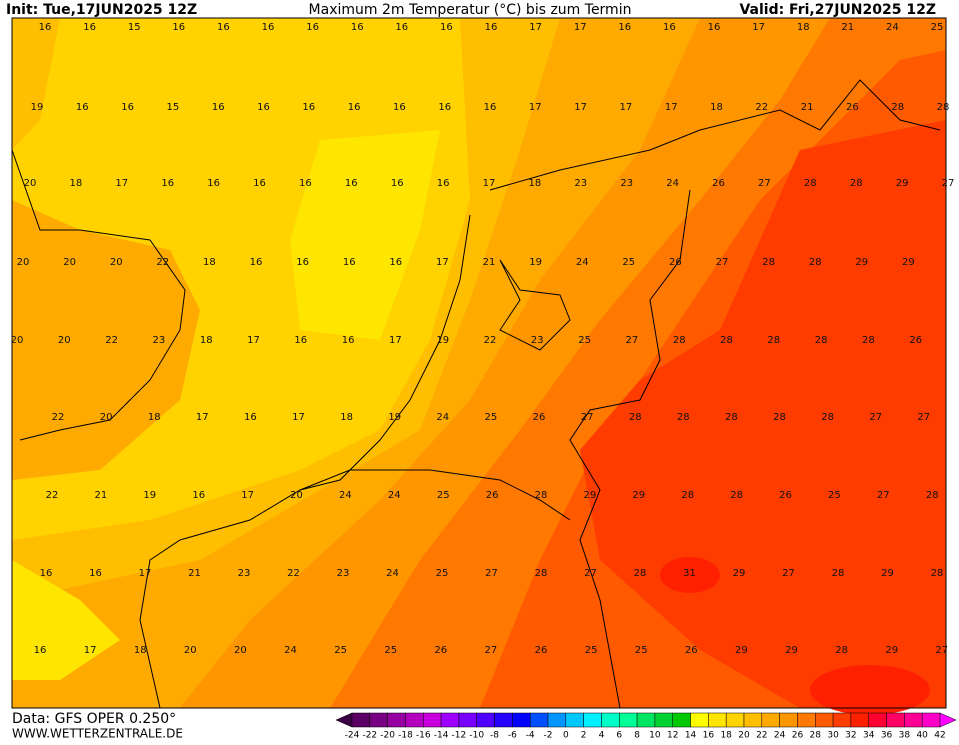  I want to click on temperature-label: 19, so click(37, 107).